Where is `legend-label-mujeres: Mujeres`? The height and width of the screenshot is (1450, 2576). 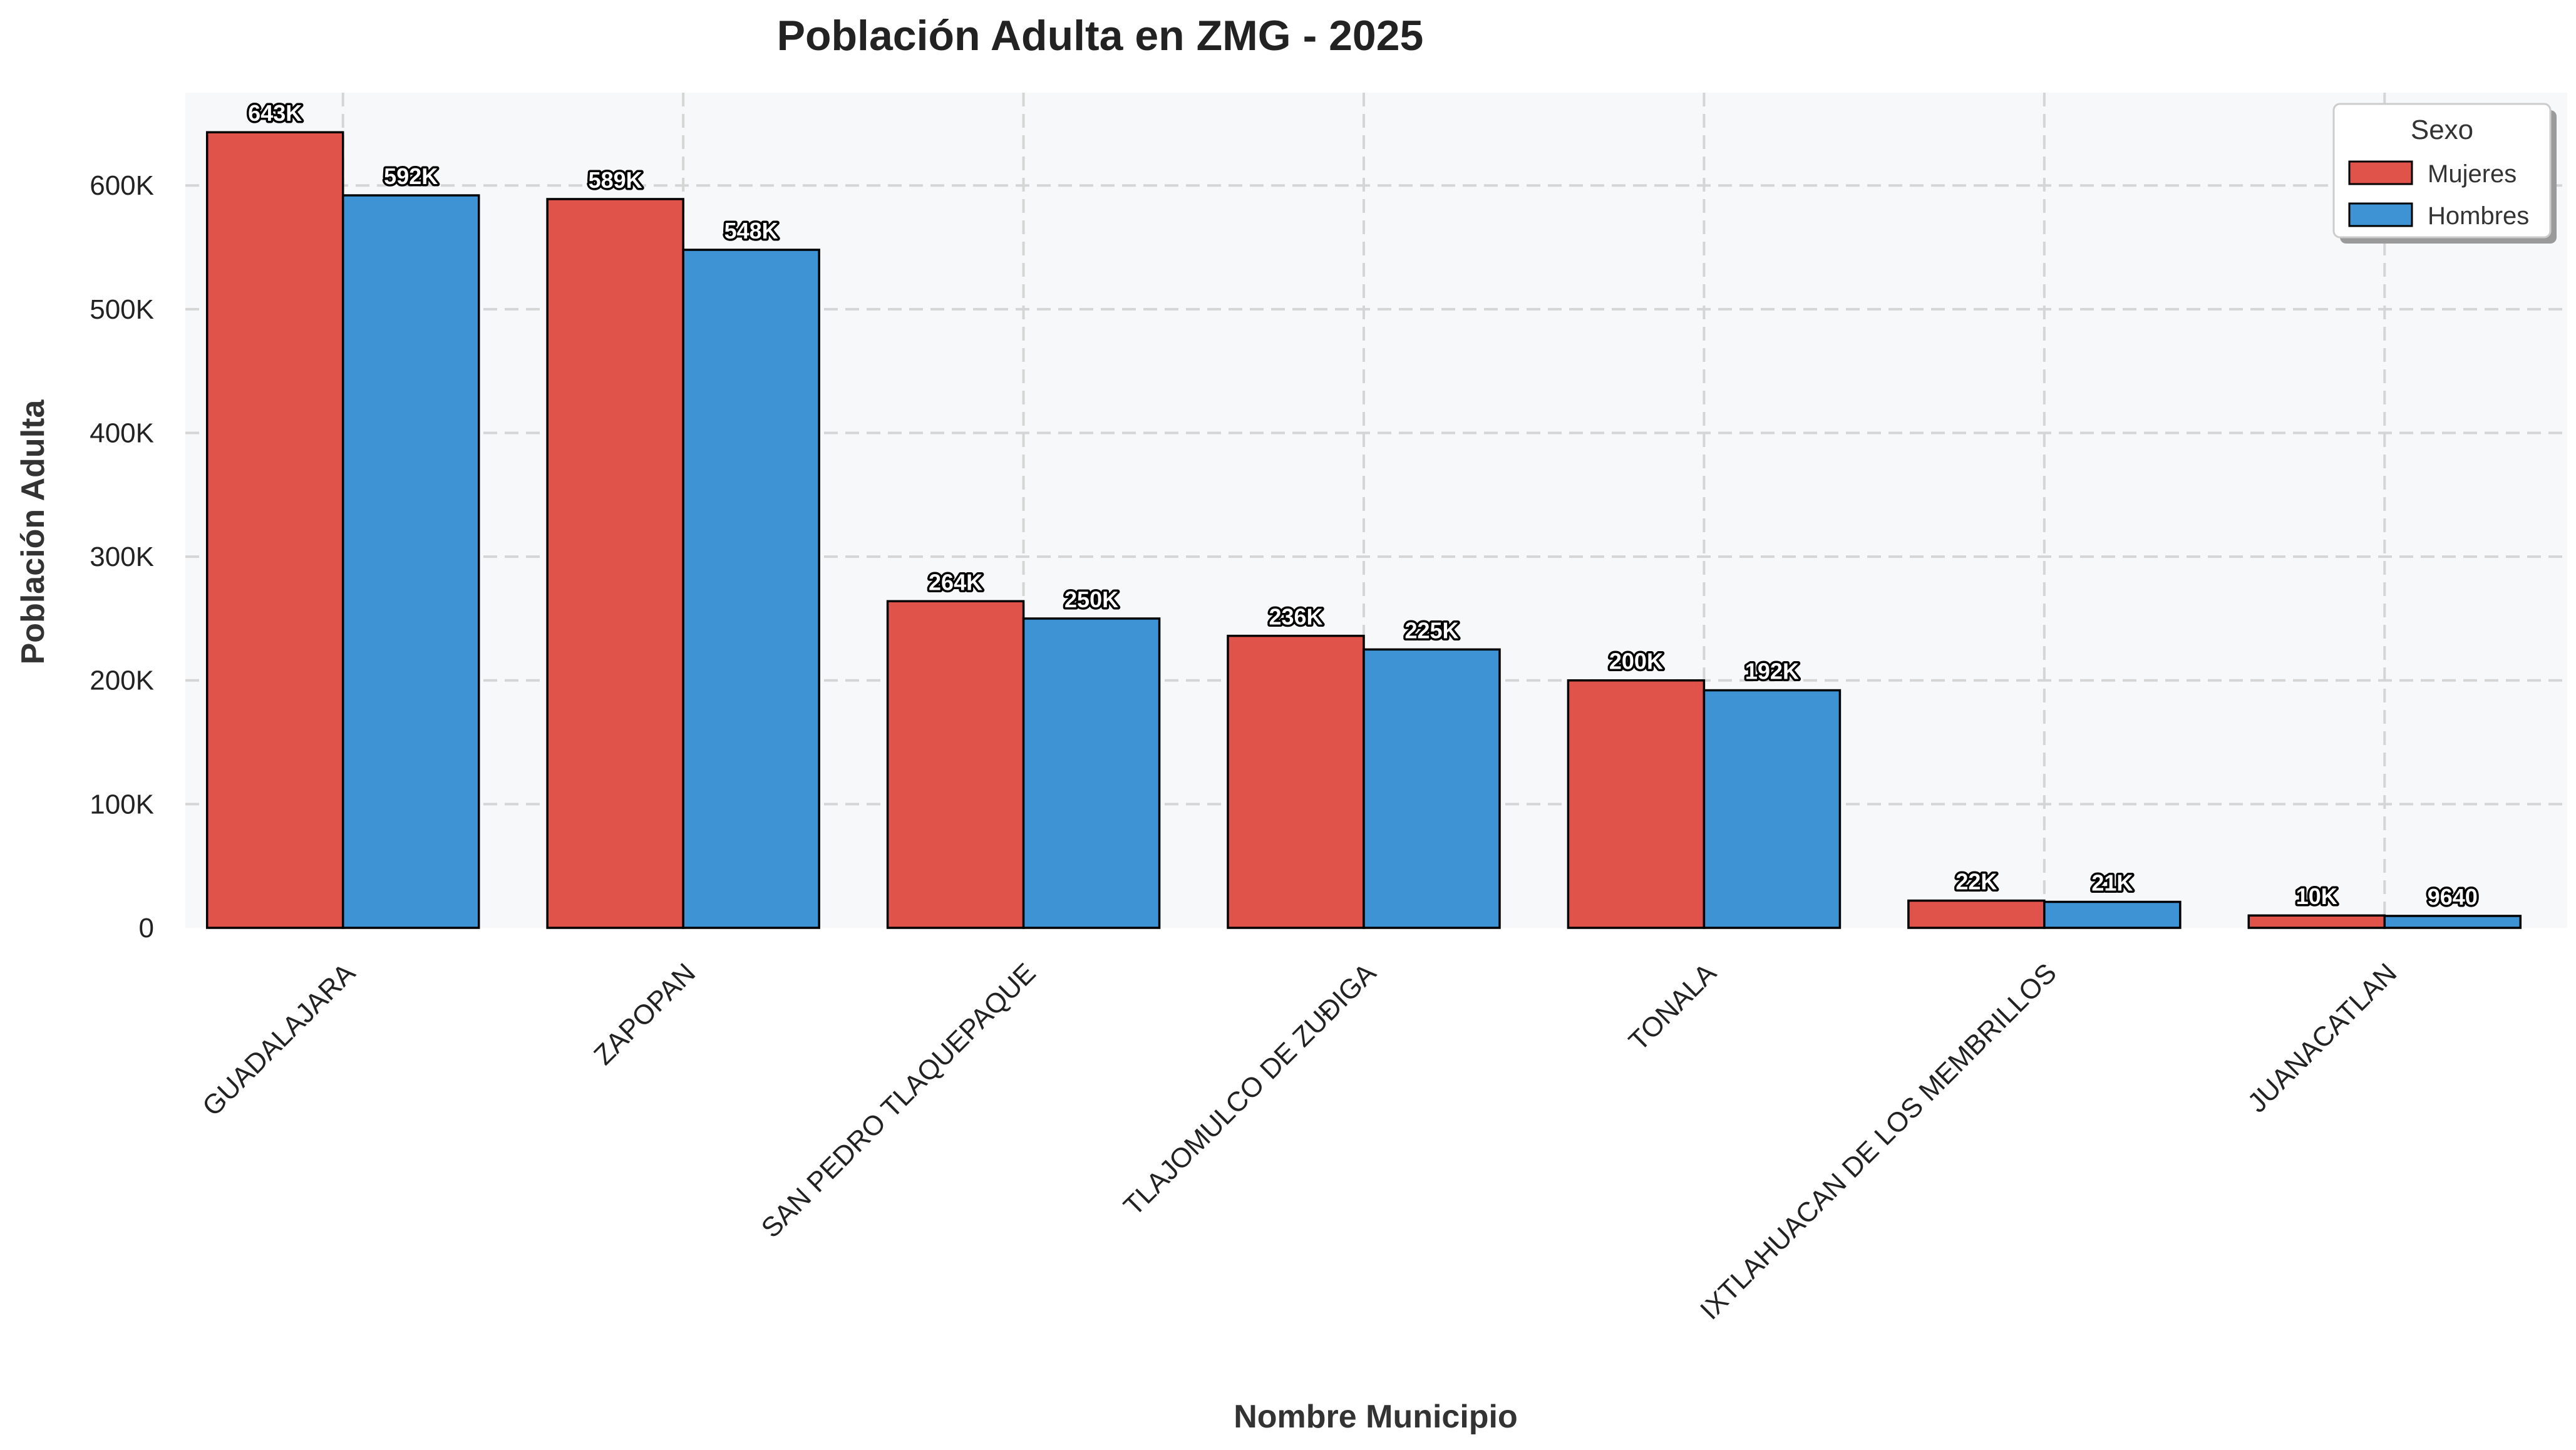
legend-label-mujeres: Mujeres is located at coordinates (2473, 174).